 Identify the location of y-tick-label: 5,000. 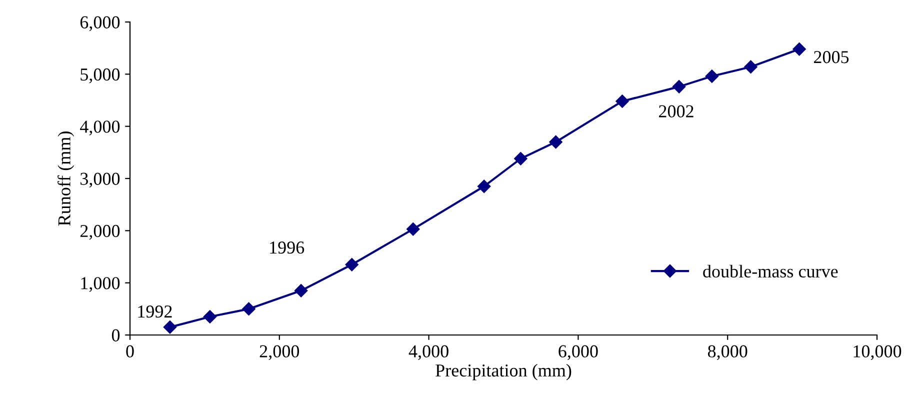
(100, 76).